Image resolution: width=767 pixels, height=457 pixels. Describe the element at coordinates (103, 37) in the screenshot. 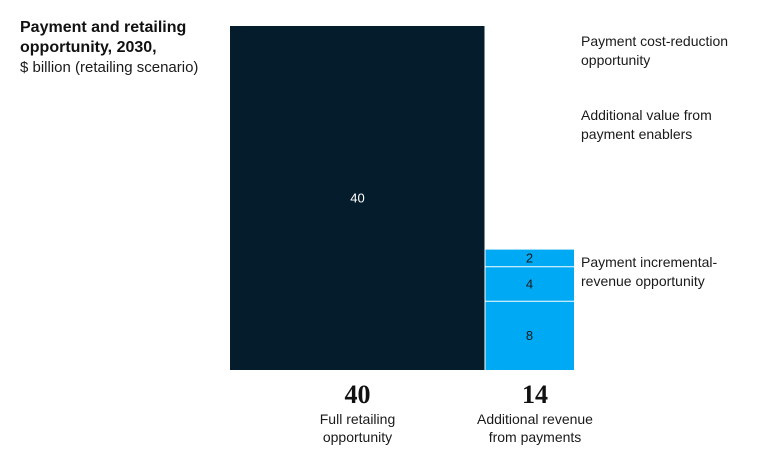

I see `chart-title: Payment and retailing opportunity, 2030,` at that location.